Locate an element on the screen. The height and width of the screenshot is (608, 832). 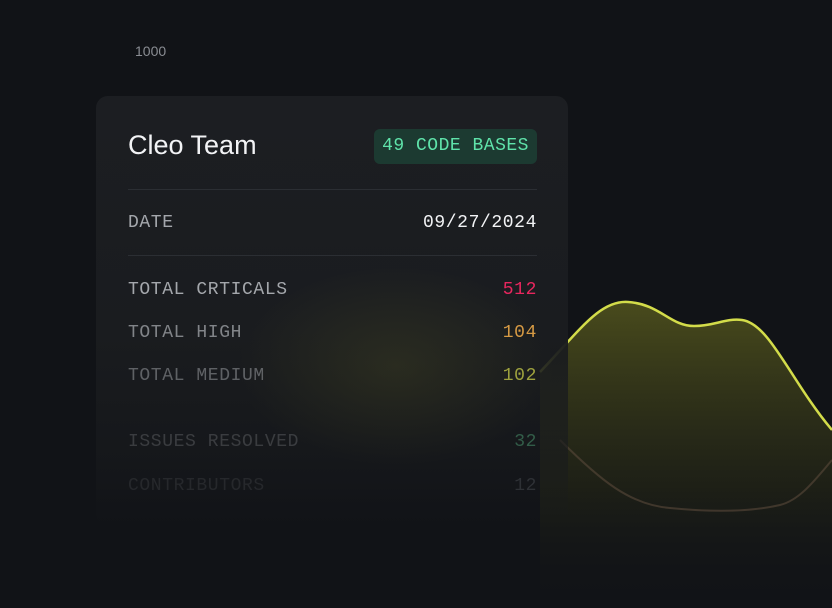
date-value: 09/27/2024 is located at coordinates (479, 223).